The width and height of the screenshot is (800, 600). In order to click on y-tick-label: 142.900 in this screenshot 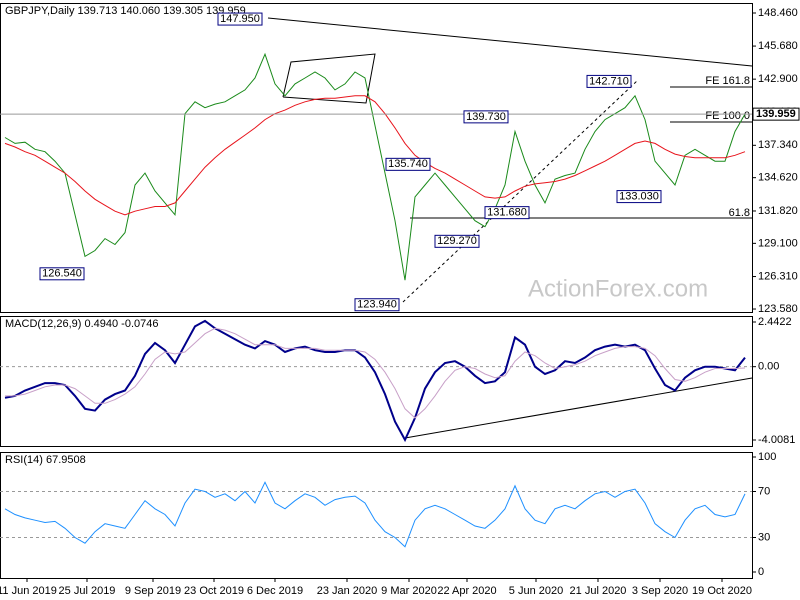, I will do `click(778, 79)`.